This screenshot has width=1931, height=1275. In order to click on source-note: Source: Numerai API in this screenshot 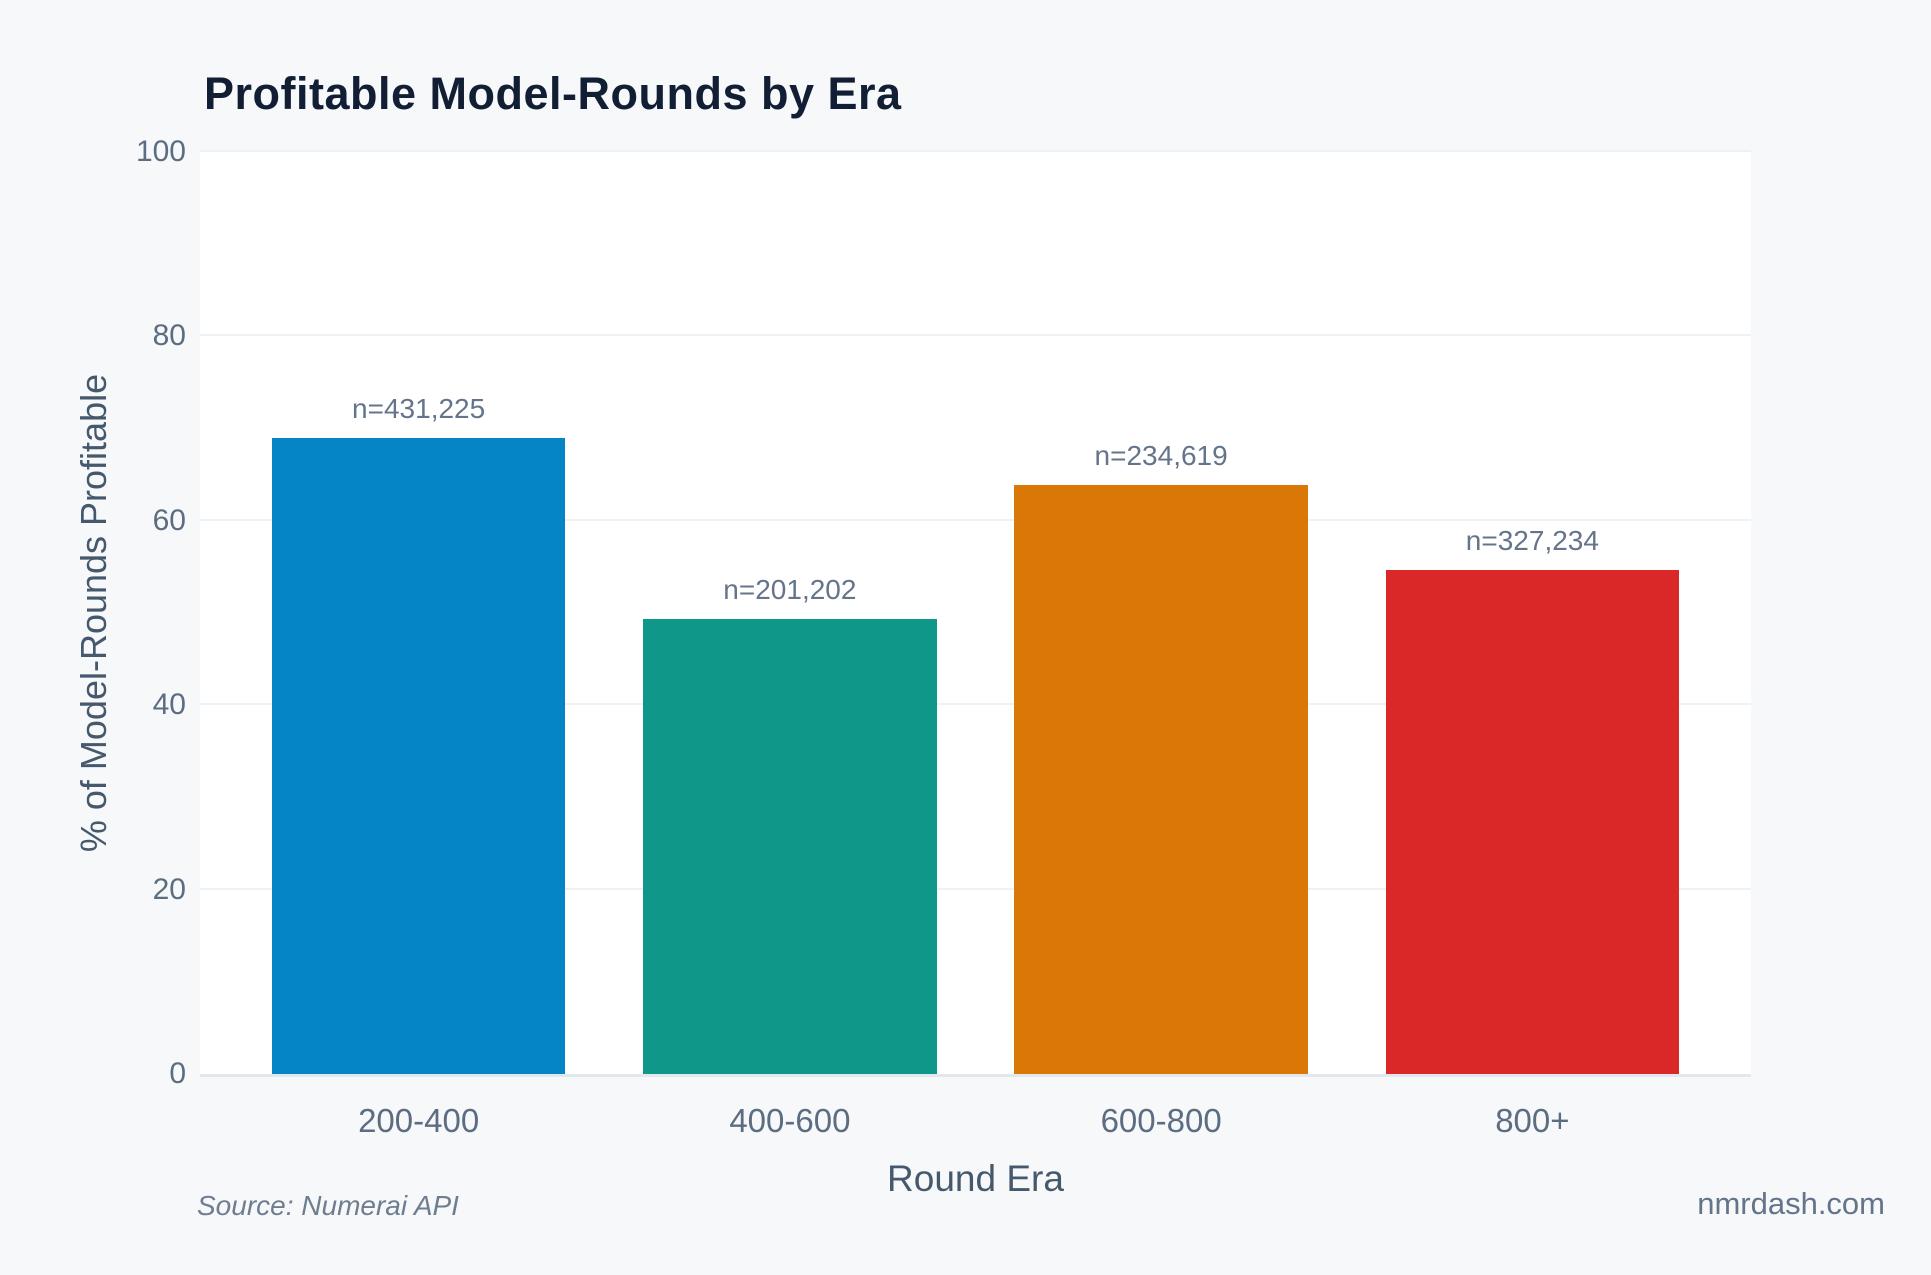, I will do `click(328, 1205)`.